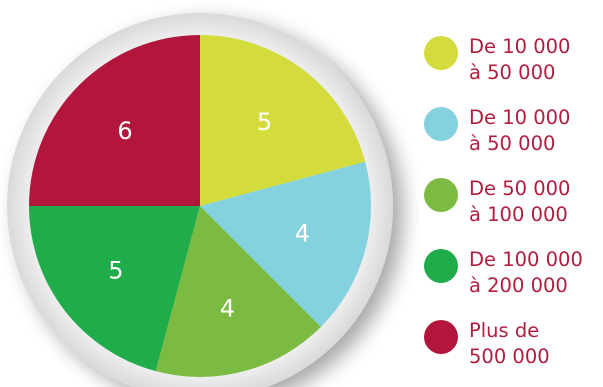 Image resolution: width=603 pixels, height=387 pixels. What do you see at coordinates (520, 201) in the screenshot?
I see `legend-label: De 50 000 à 100 000` at bounding box center [520, 201].